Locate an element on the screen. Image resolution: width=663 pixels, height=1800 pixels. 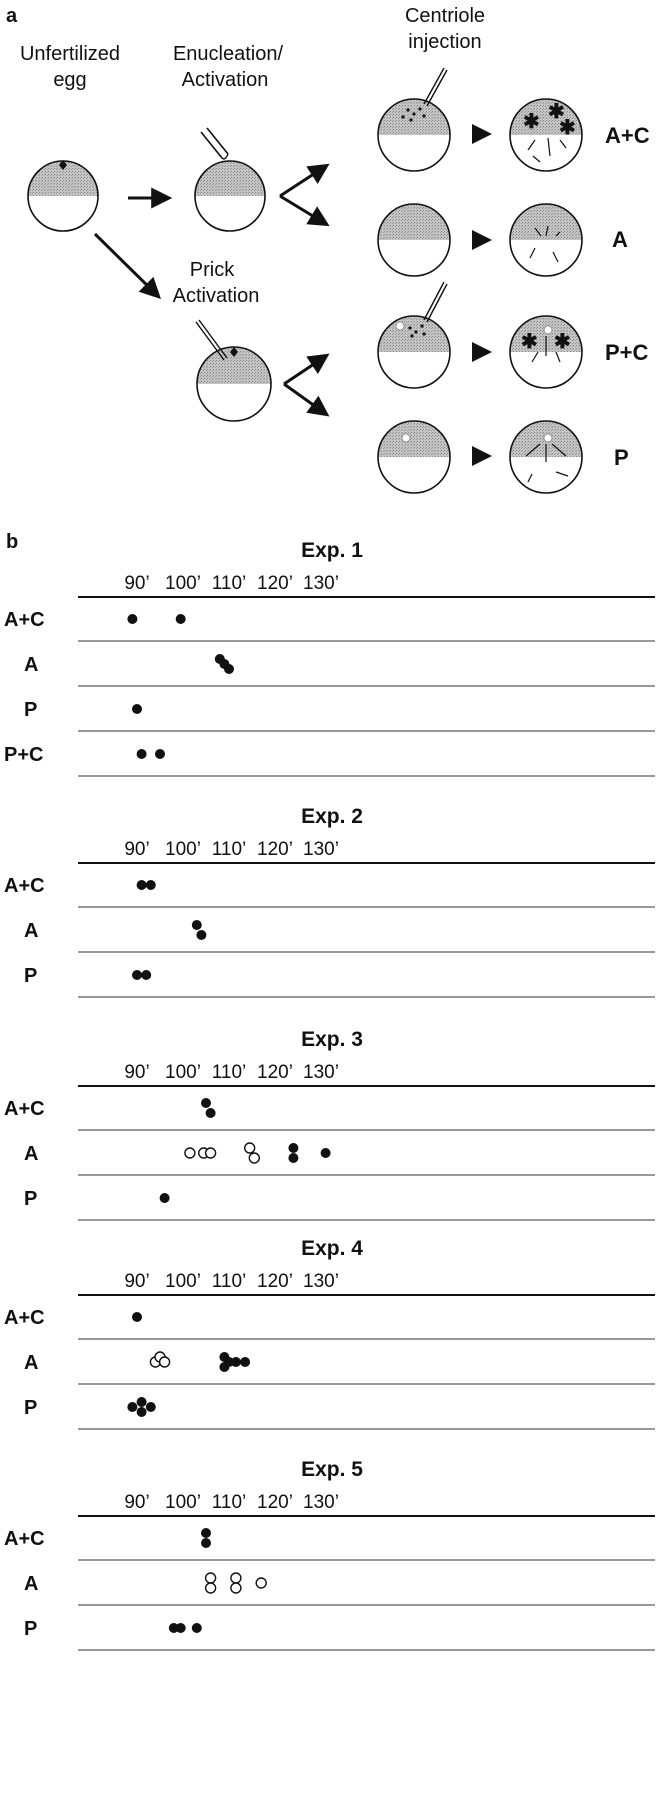
experiment-chart: Exp. 3 90’ 100’ 110’ 120’ 130’ A+C A P is located at coordinates (329, 1124).